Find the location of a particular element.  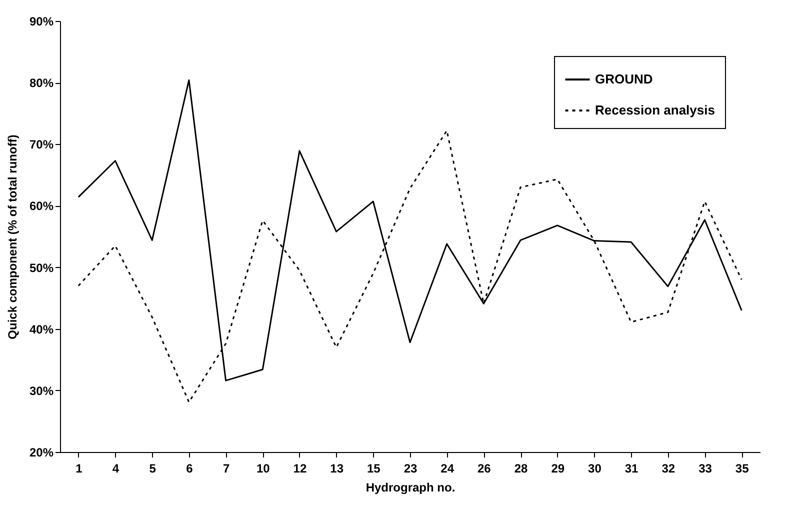

y-tick-label: 20% is located at coordinates (41, 453).